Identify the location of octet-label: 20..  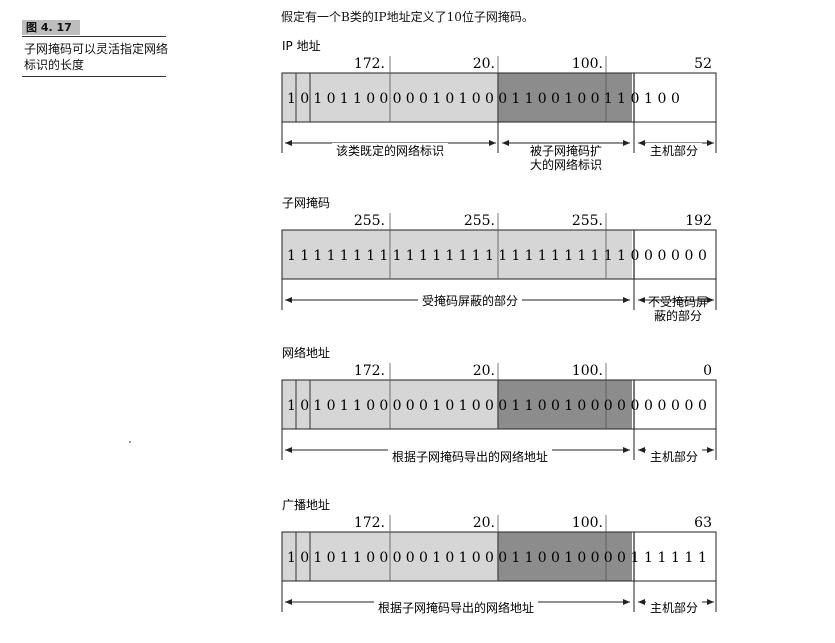
(484, 523).